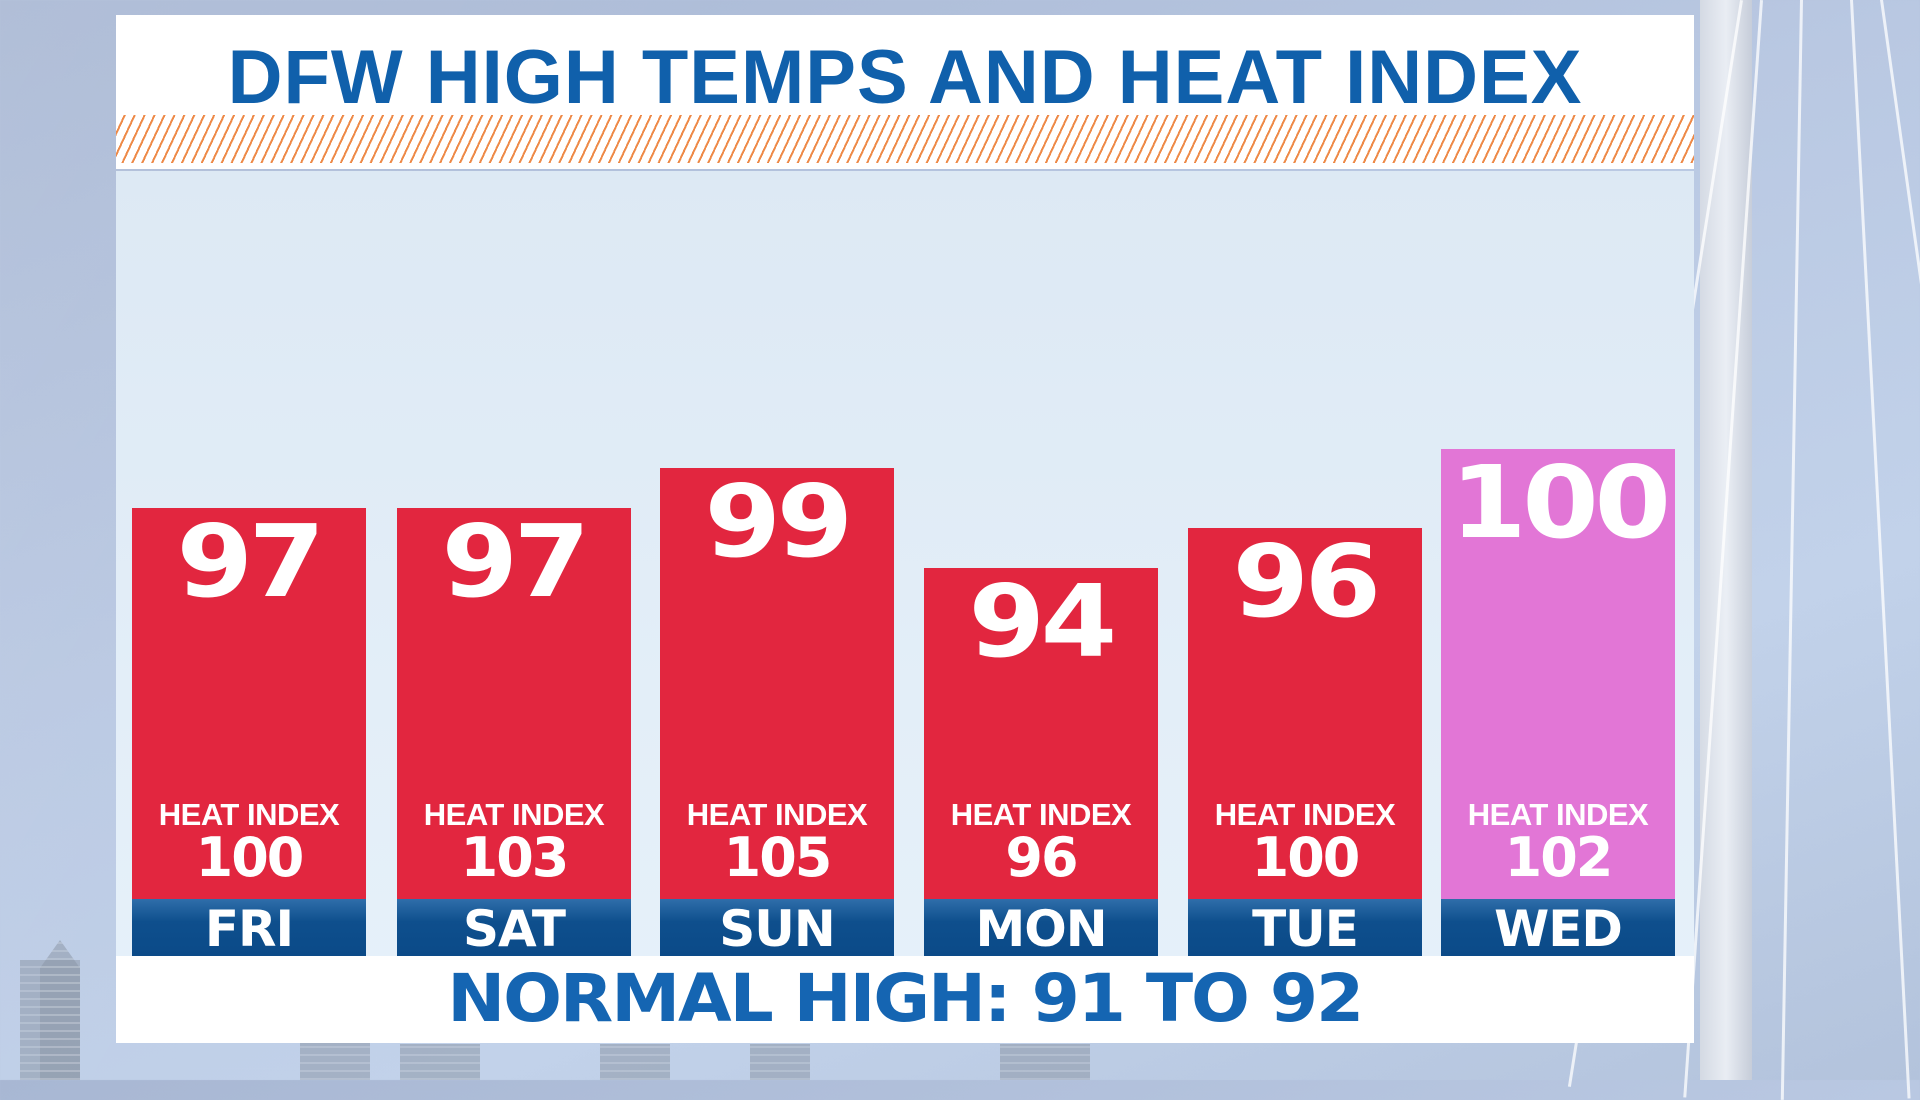 Image resolution: width=1920 pixels, height=1100 pixels. Describe the element at coordinates (779, 521) in the screenshot. I see `high-temp-value: 99` at that location.